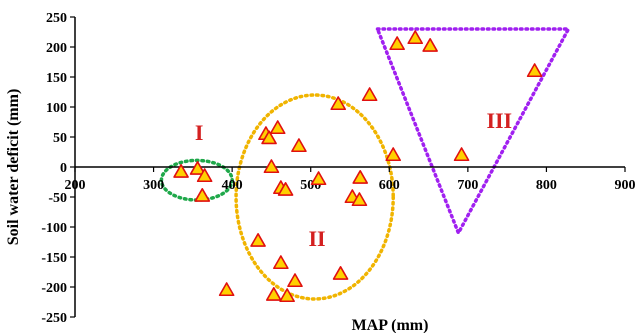  What do you see at coordinates (63, 168) in the screenshot?
I see `y-tick-label: 0` at bounding box center [63, 168].